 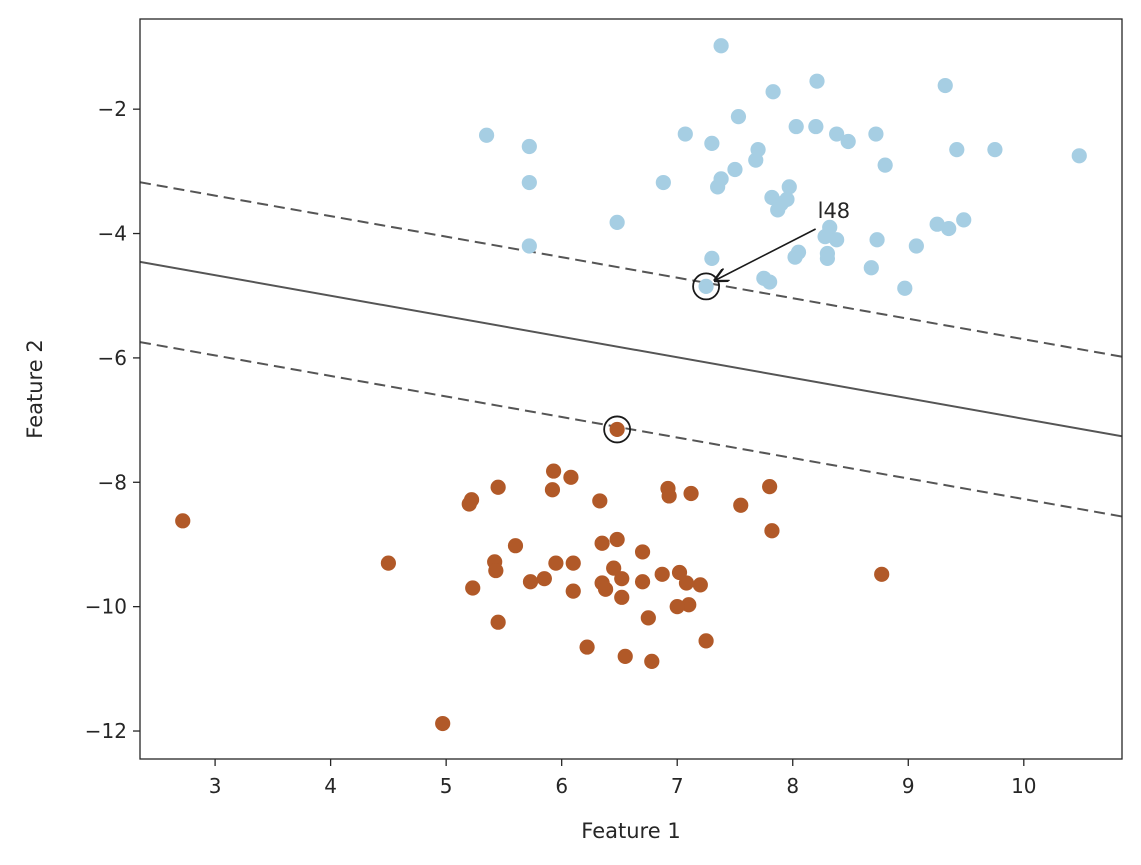 I want to click on x-tick-label: 9, so click(x=908, y=786).